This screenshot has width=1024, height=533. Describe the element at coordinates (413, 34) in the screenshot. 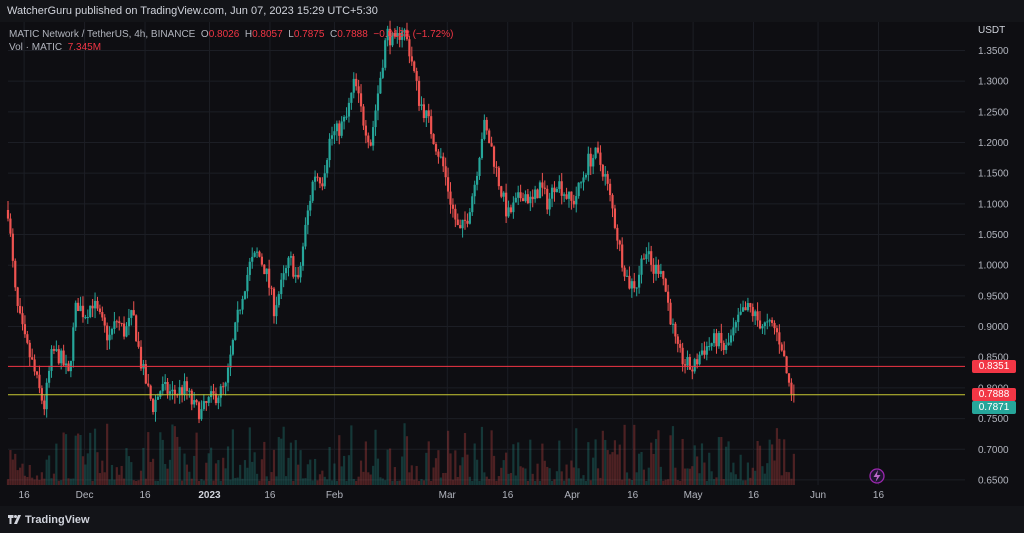

I see `change-value: −0.0138 (−1.72%)` at that location.